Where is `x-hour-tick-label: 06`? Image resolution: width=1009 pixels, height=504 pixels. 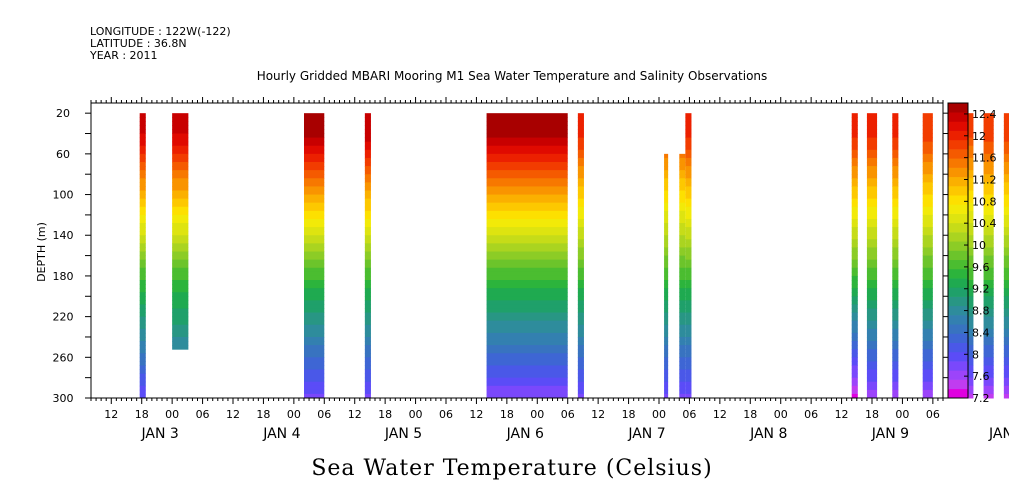
x-hour-tick-label: 06 is located at coordinates (933, 414).